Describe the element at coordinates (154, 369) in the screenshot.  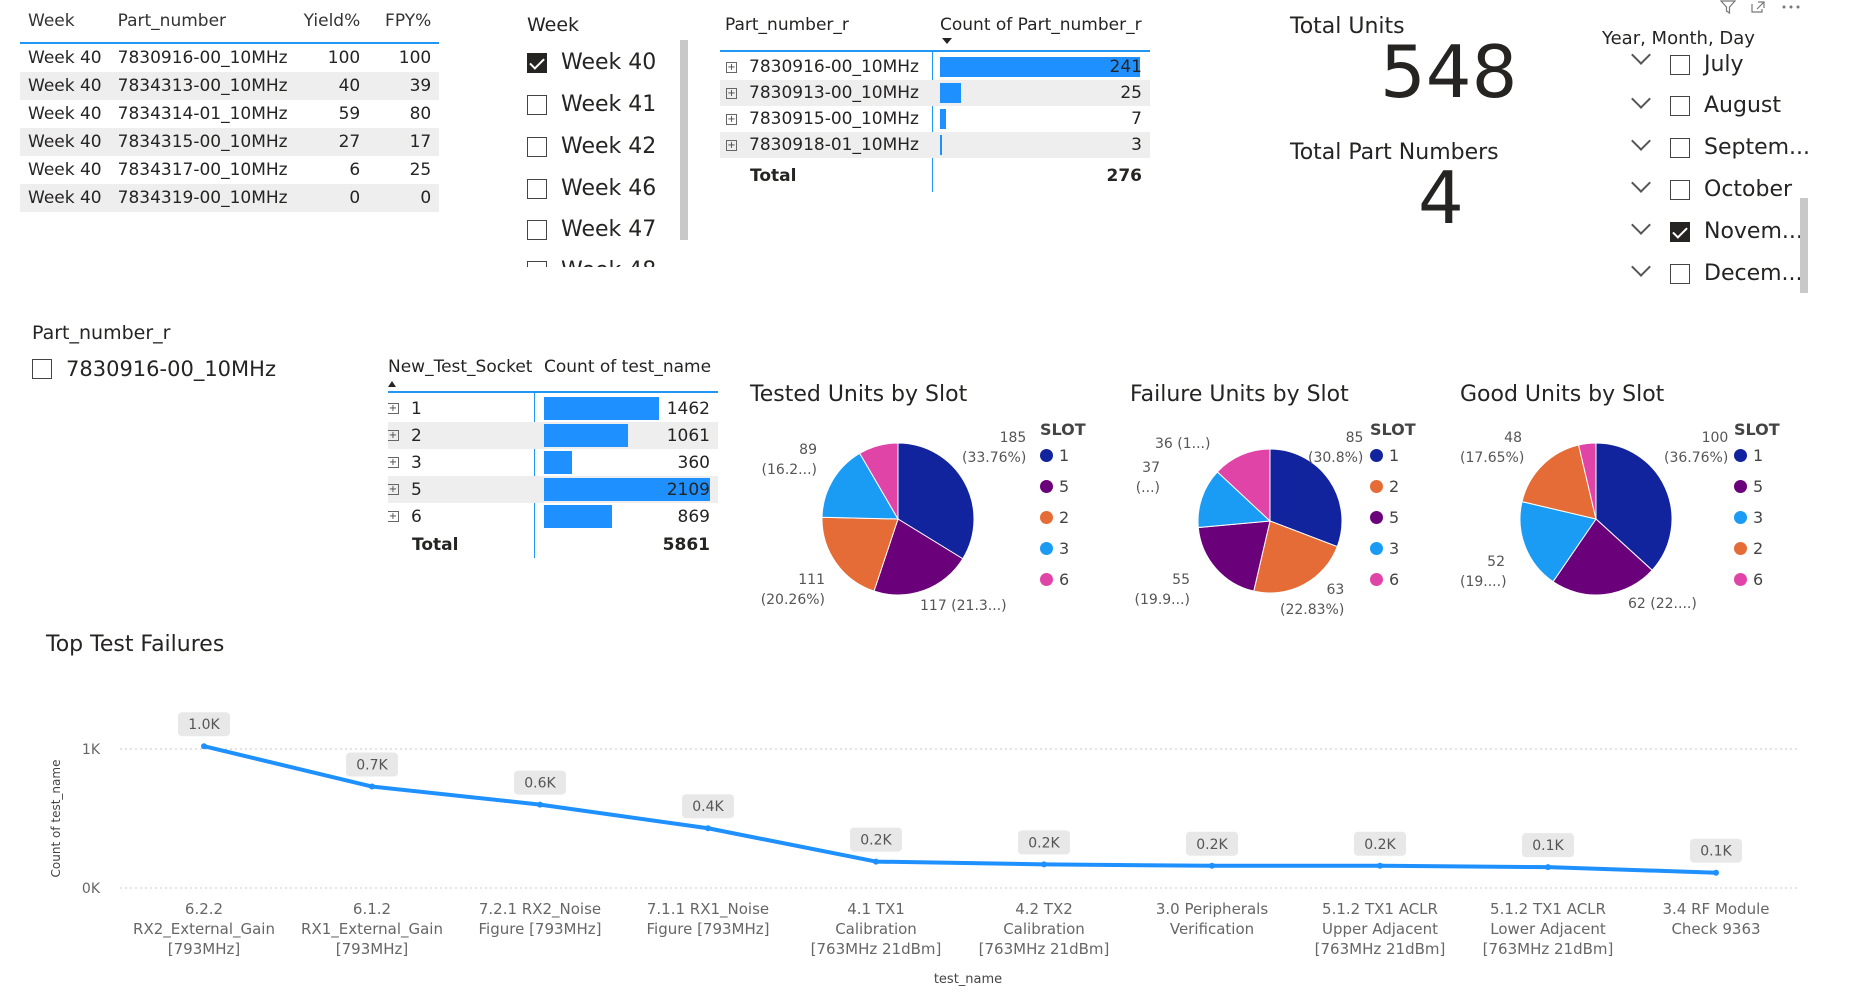
I see `slicer-item-part: 7830916-00_10MHz` at that location.